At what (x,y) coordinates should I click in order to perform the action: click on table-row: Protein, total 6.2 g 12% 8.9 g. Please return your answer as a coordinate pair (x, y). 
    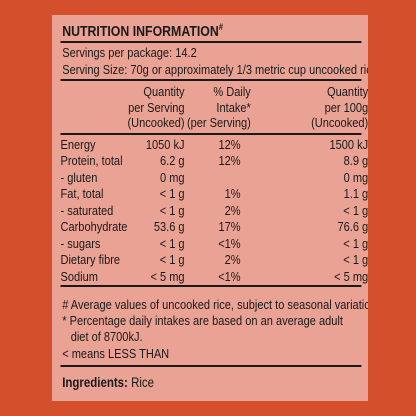
    Looking at the image, I should click on (215, 161).